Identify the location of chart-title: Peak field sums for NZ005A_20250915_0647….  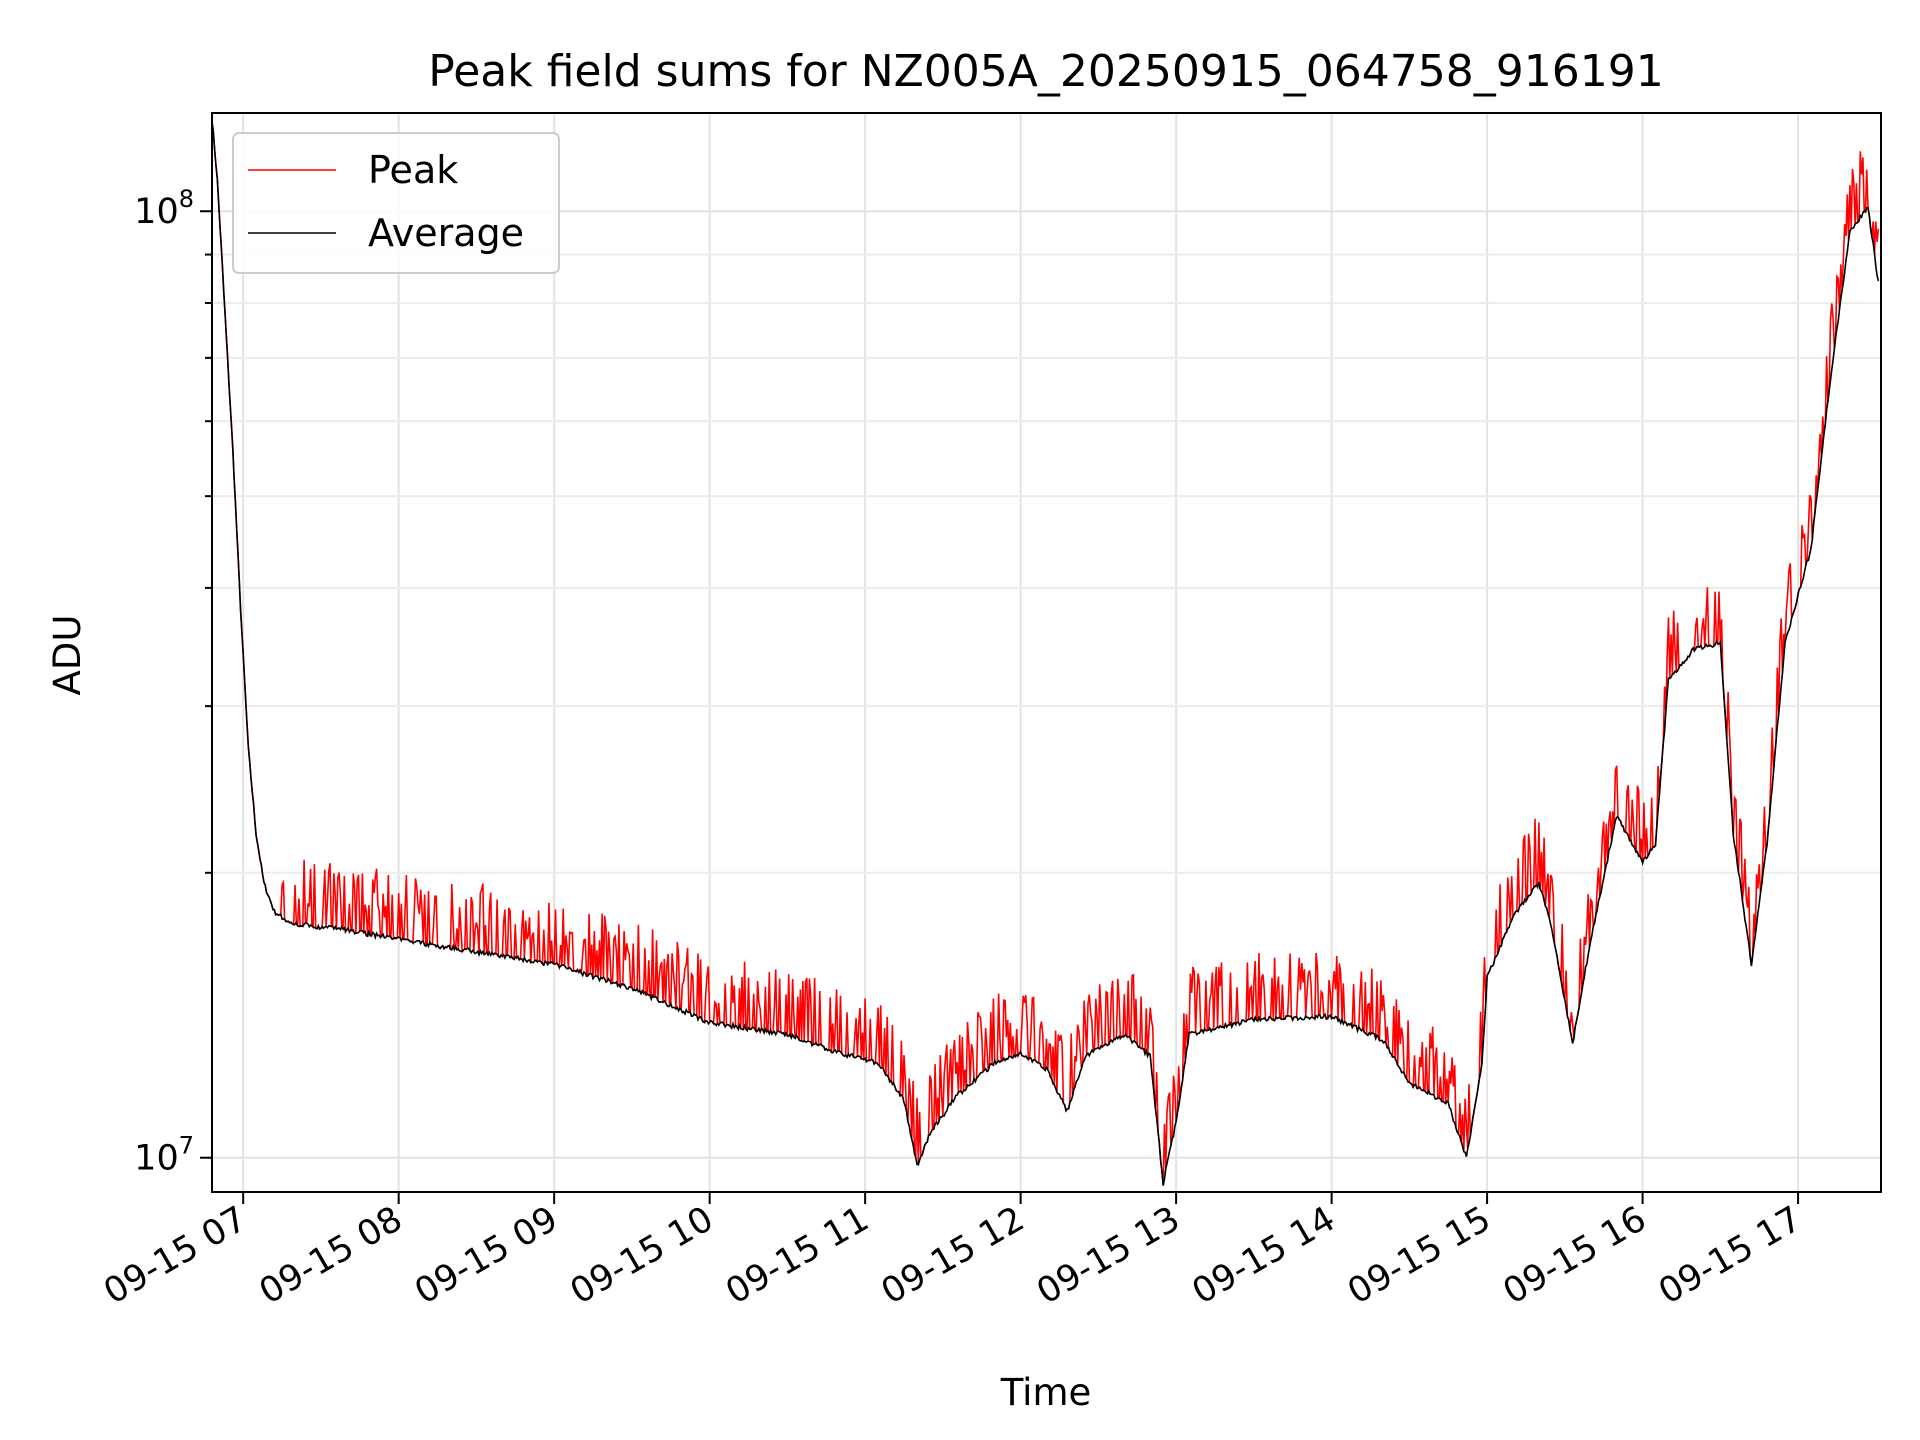
(1045, 71).